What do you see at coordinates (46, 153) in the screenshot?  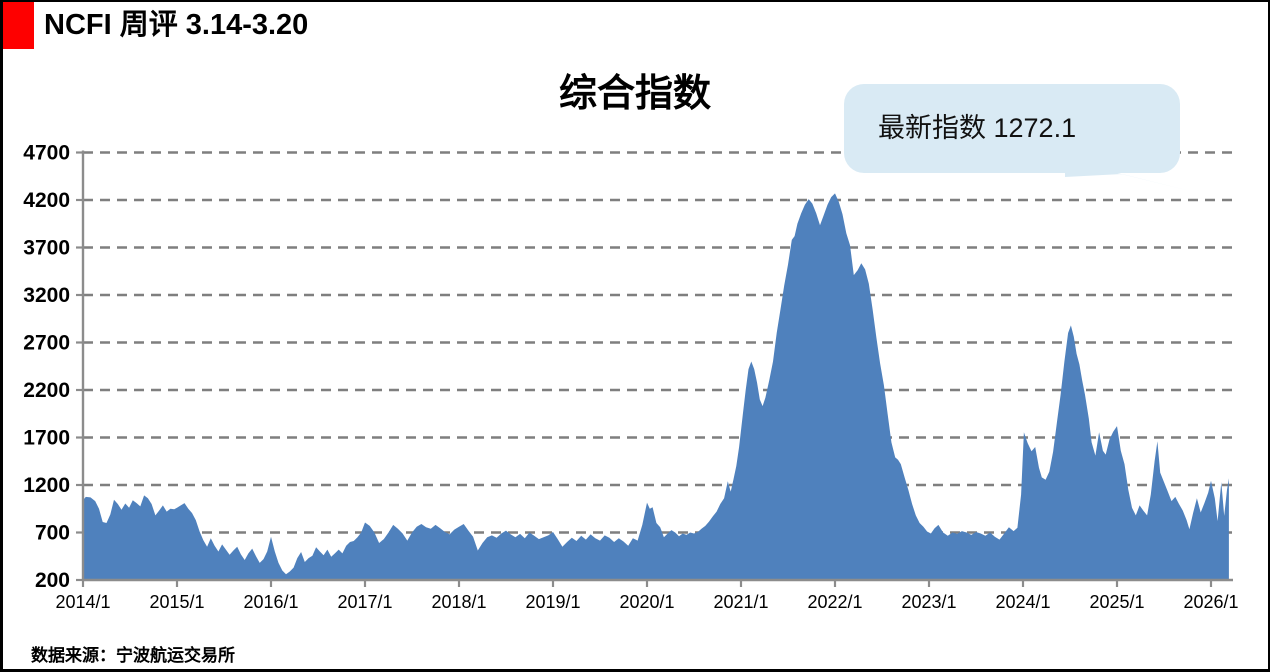 I see `y-tick-label-4700: 4700` at bounding box center [46, 153].